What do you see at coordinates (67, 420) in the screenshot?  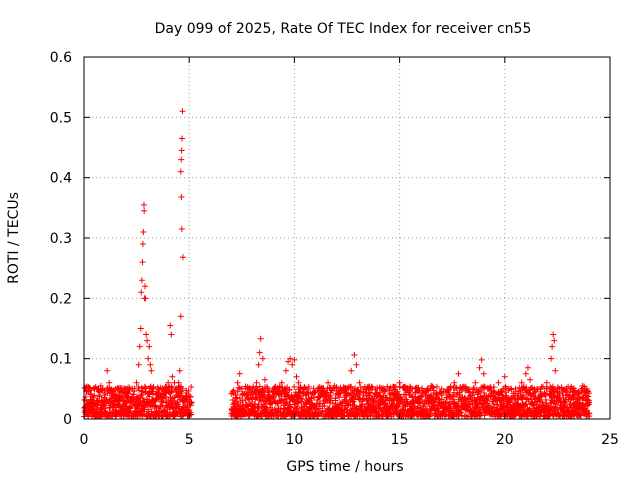 I see `y-tick-label: 0` at bounding box center [67, 420].